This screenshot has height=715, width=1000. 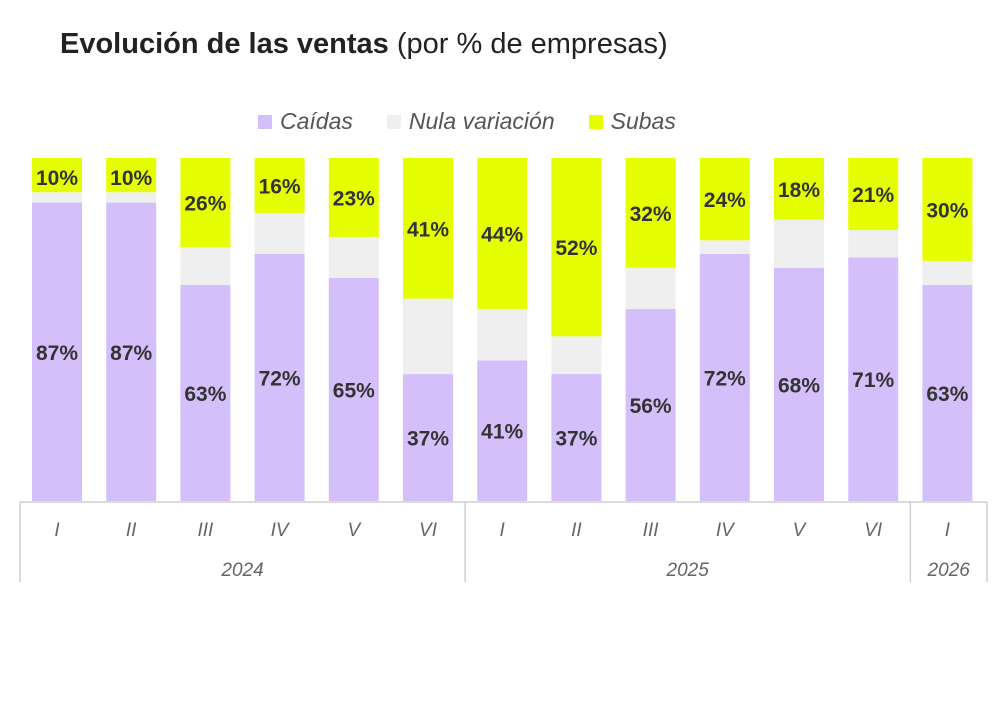 I want to click on legend: Caídas Nula variación Subas, so click(x=467, y=121).